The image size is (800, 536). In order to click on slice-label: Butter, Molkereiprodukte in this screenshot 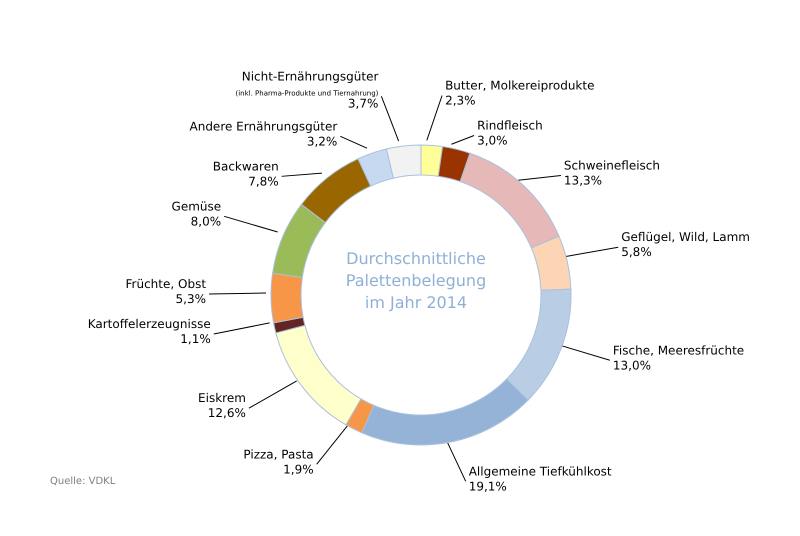, I will do `click(519, 85)`.